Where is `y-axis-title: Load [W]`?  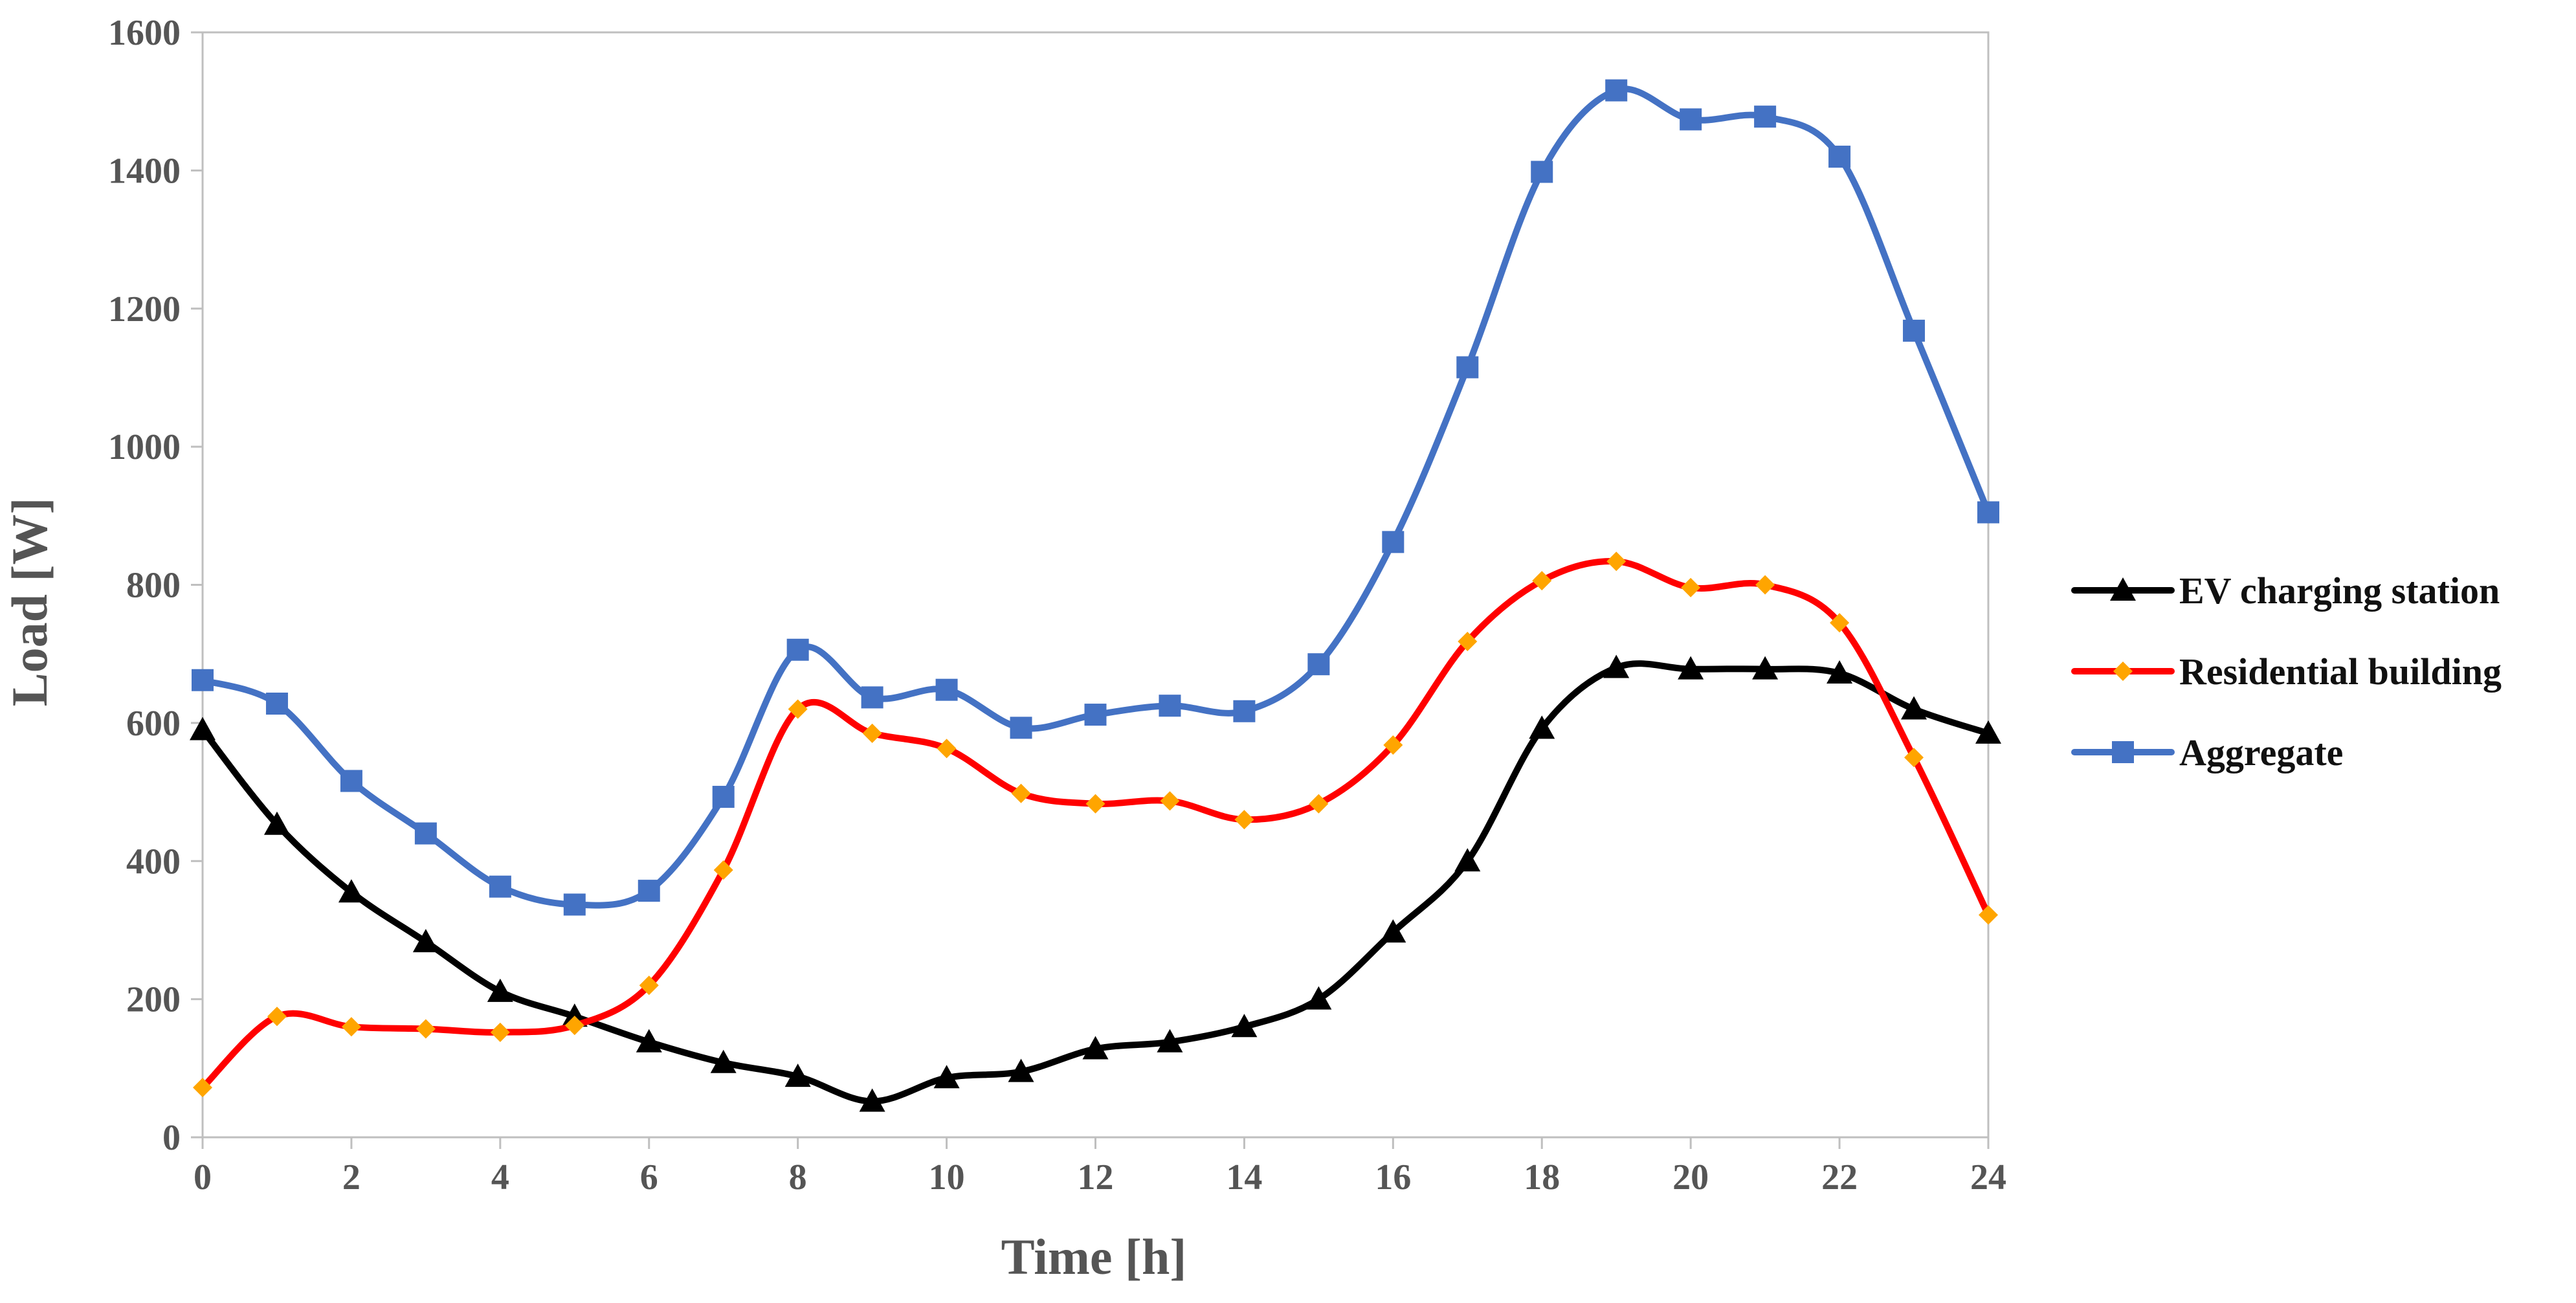 y-axis-title: Load [W] is located at coordinates (29, 602).